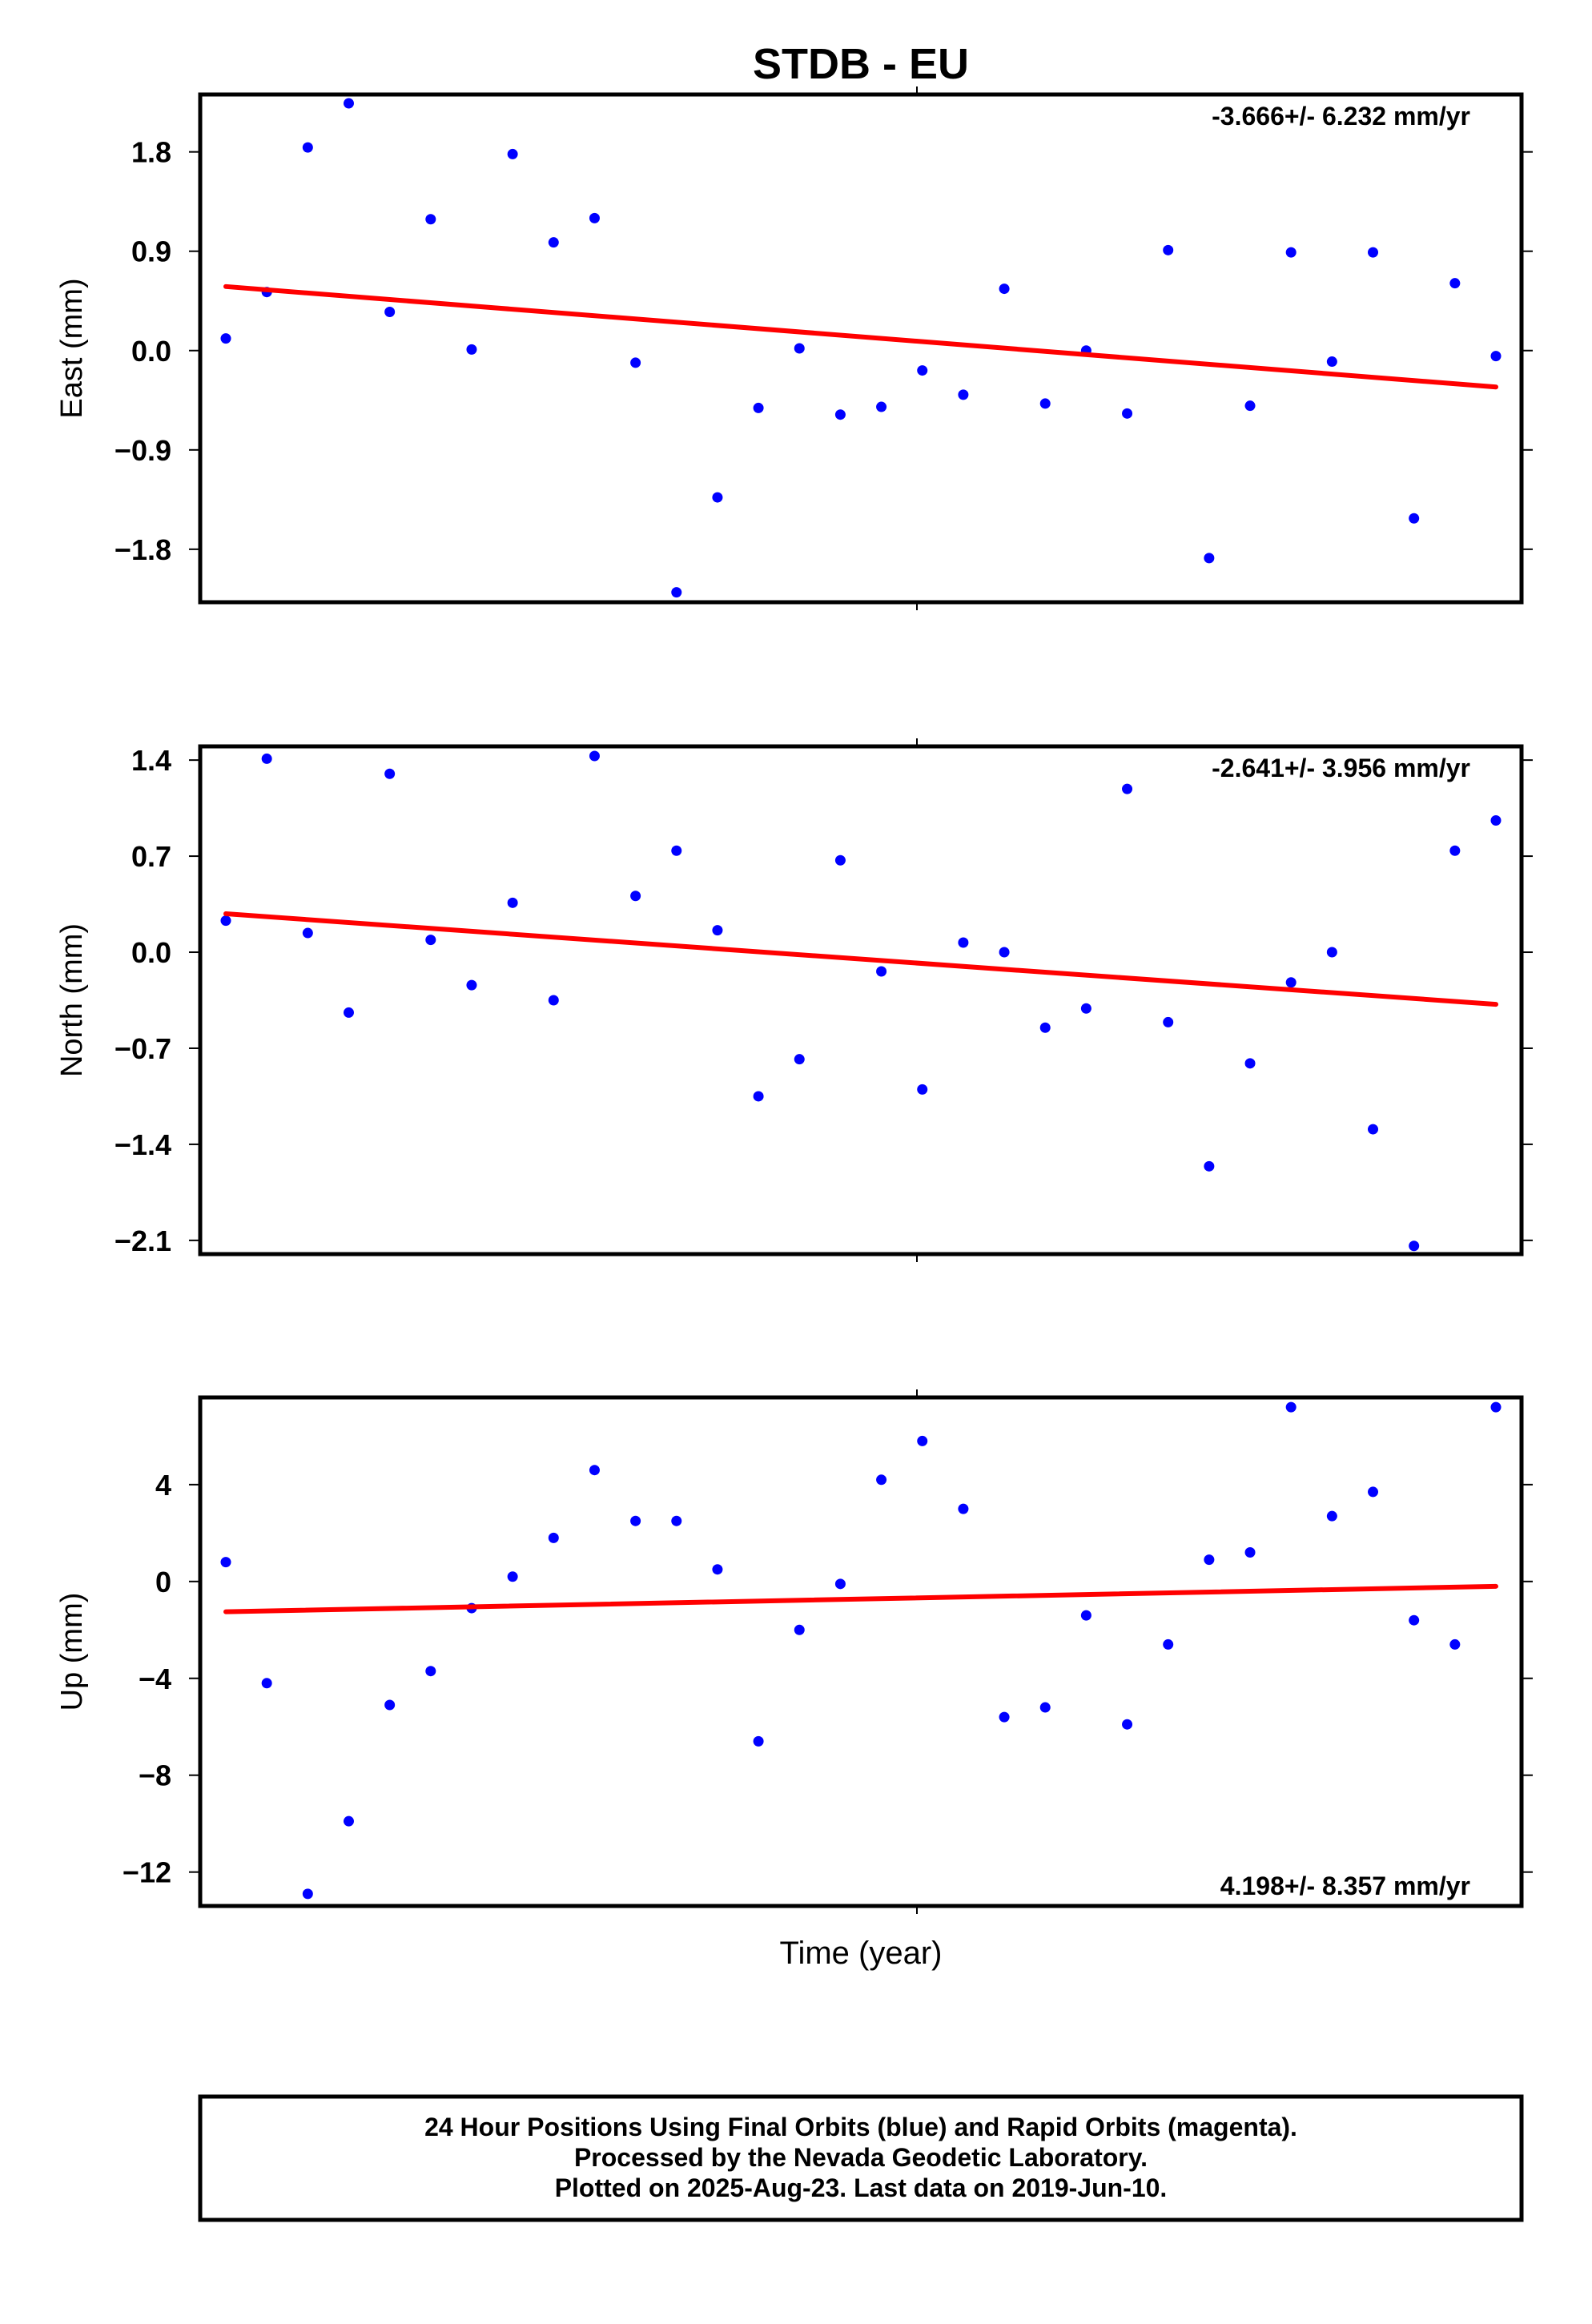  I want to click on east-trend-line, so click(860, 336).